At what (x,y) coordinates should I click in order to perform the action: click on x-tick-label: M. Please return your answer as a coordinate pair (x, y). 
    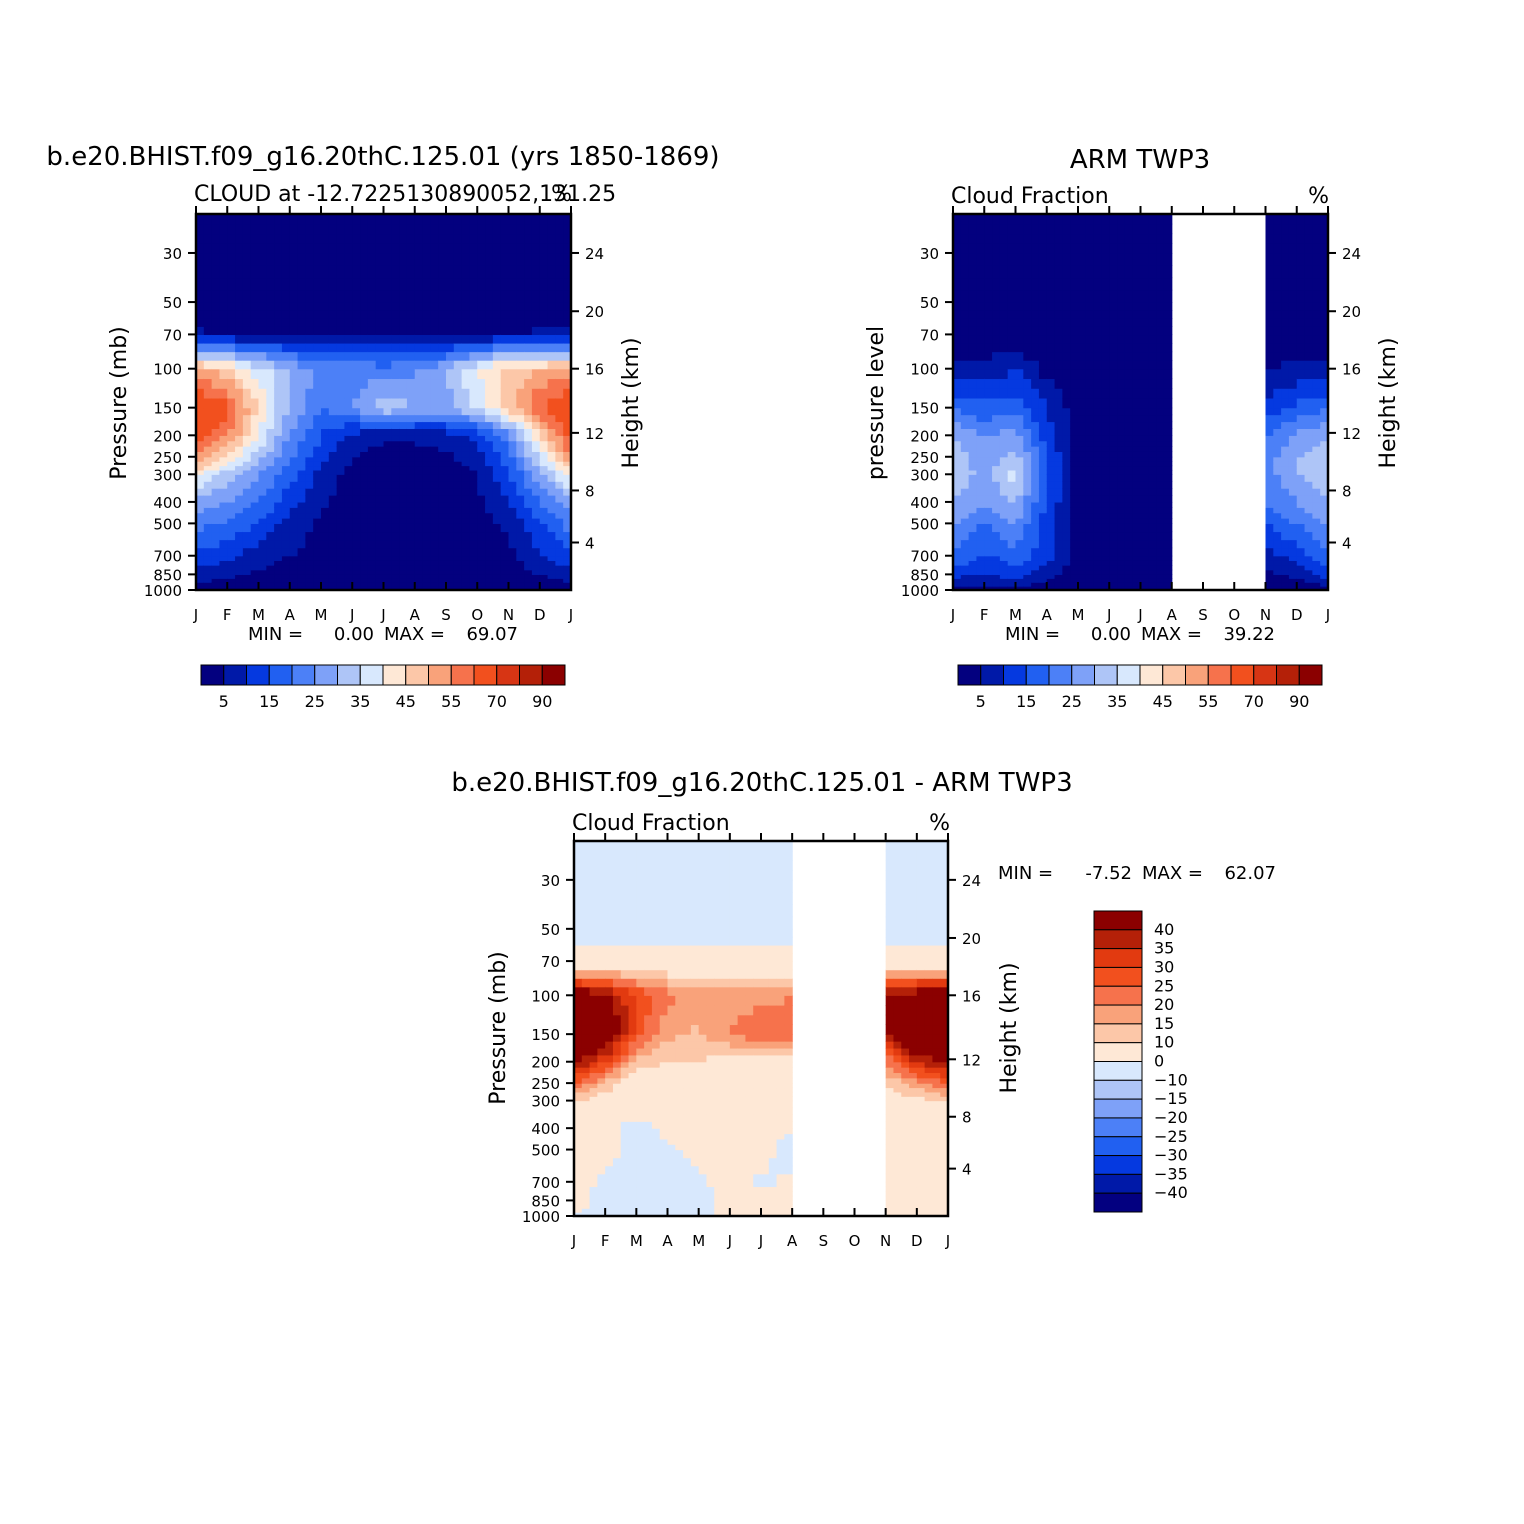
    Looking at the image, I should click on (258, 615).